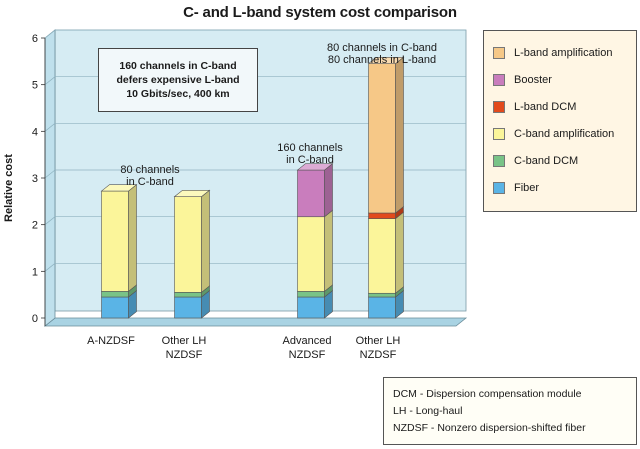 The height and width of the screenshot is (449, 640). Describe the element at coordinates (310, 148) in the screenshot. I see `chart-annotation-line: 160 channels` at that location.